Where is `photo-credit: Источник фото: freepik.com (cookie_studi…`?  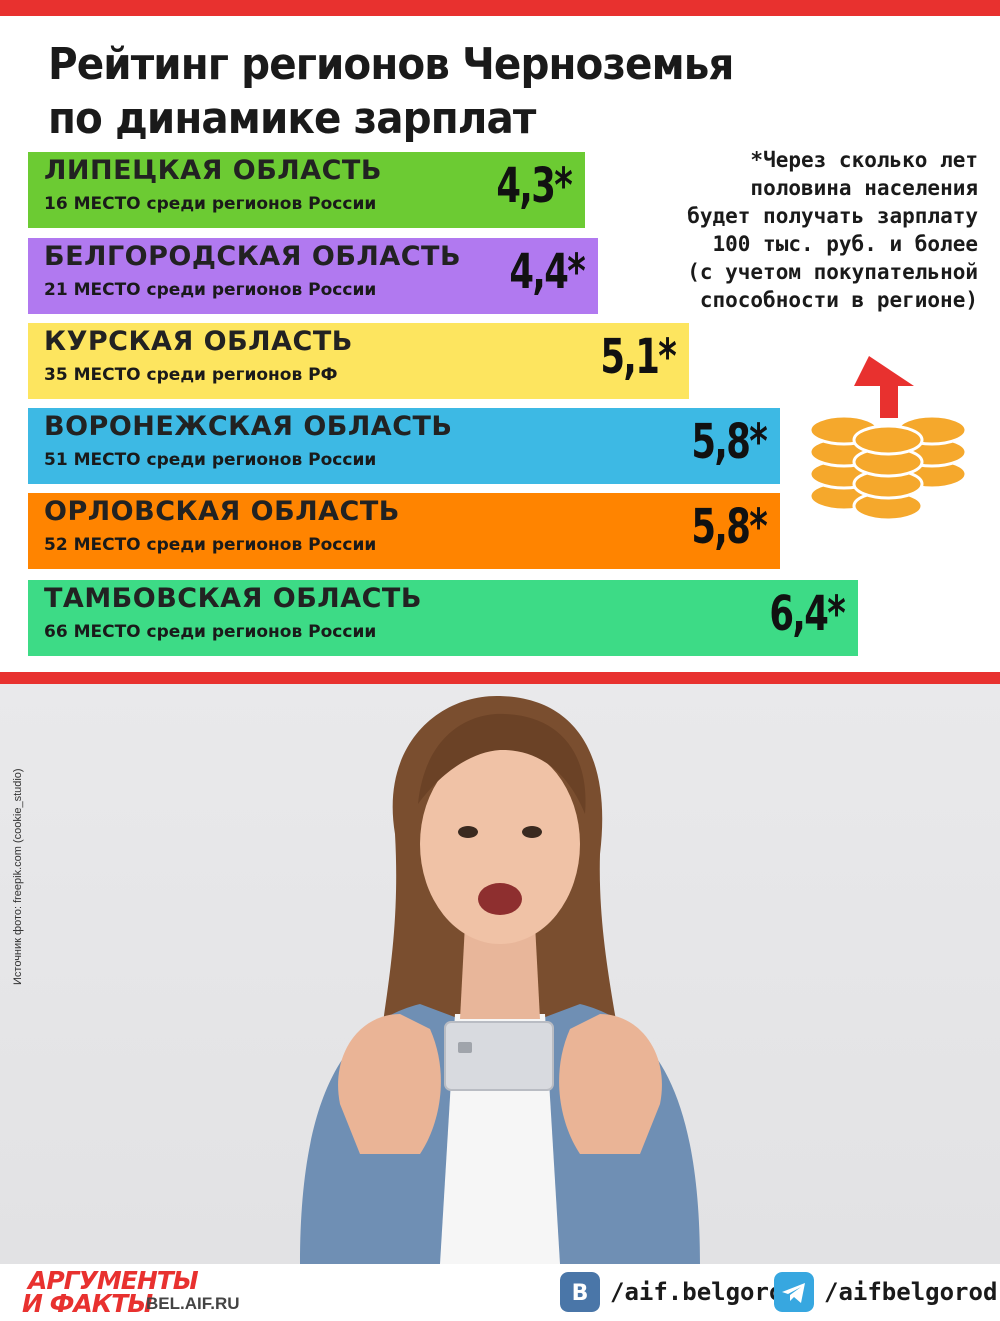
photo-credit: Источник фото: freepik.com (cookie_studi… is located at coordinates (18, 876).